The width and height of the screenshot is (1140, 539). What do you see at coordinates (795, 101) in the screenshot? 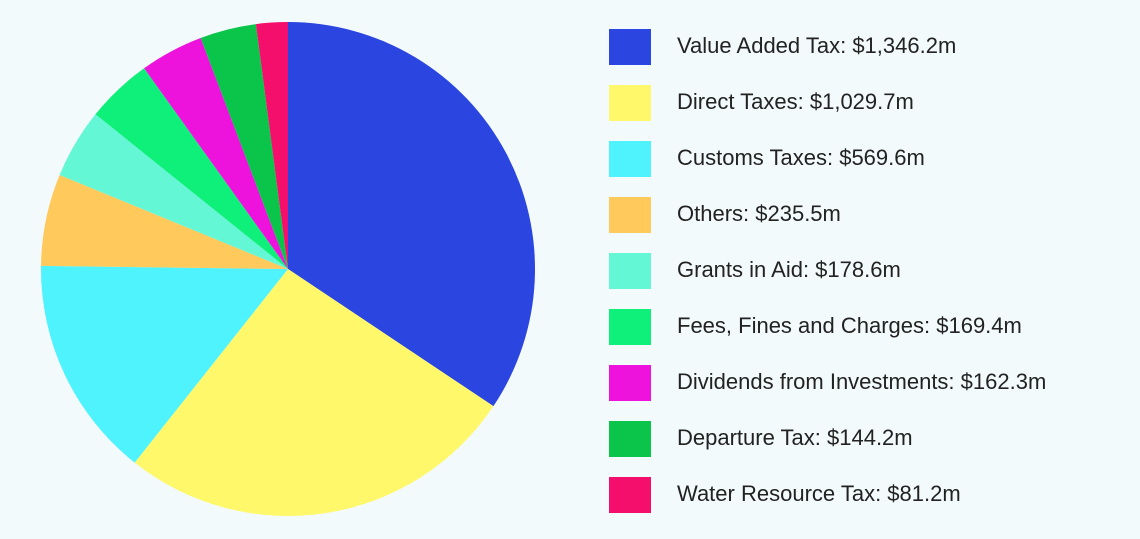
I see `legend-label: Direct Taxes: $1,029.7m` at bounding box center [795, 101].